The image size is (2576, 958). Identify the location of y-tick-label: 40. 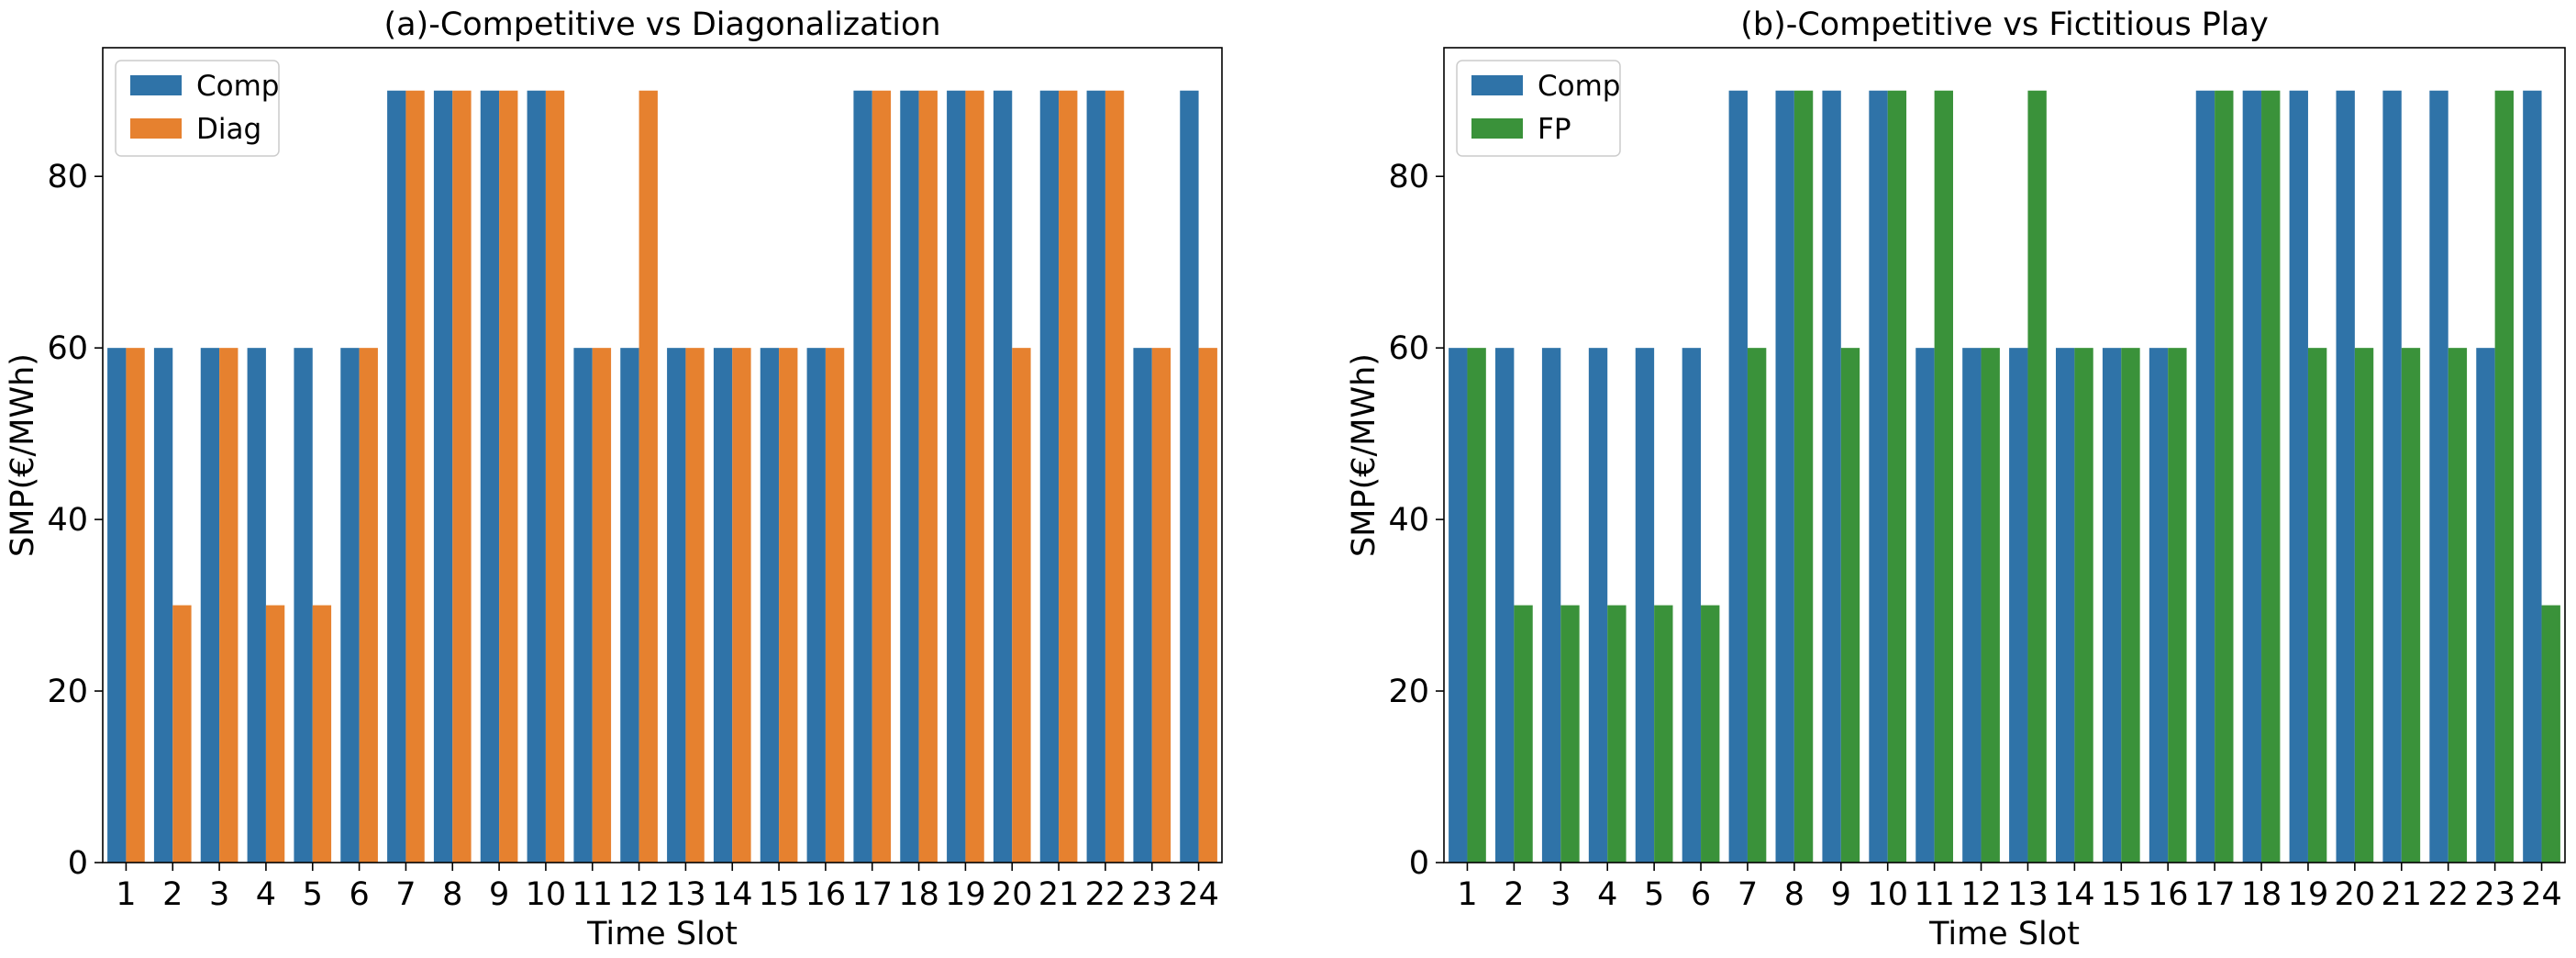
(1408, 520).